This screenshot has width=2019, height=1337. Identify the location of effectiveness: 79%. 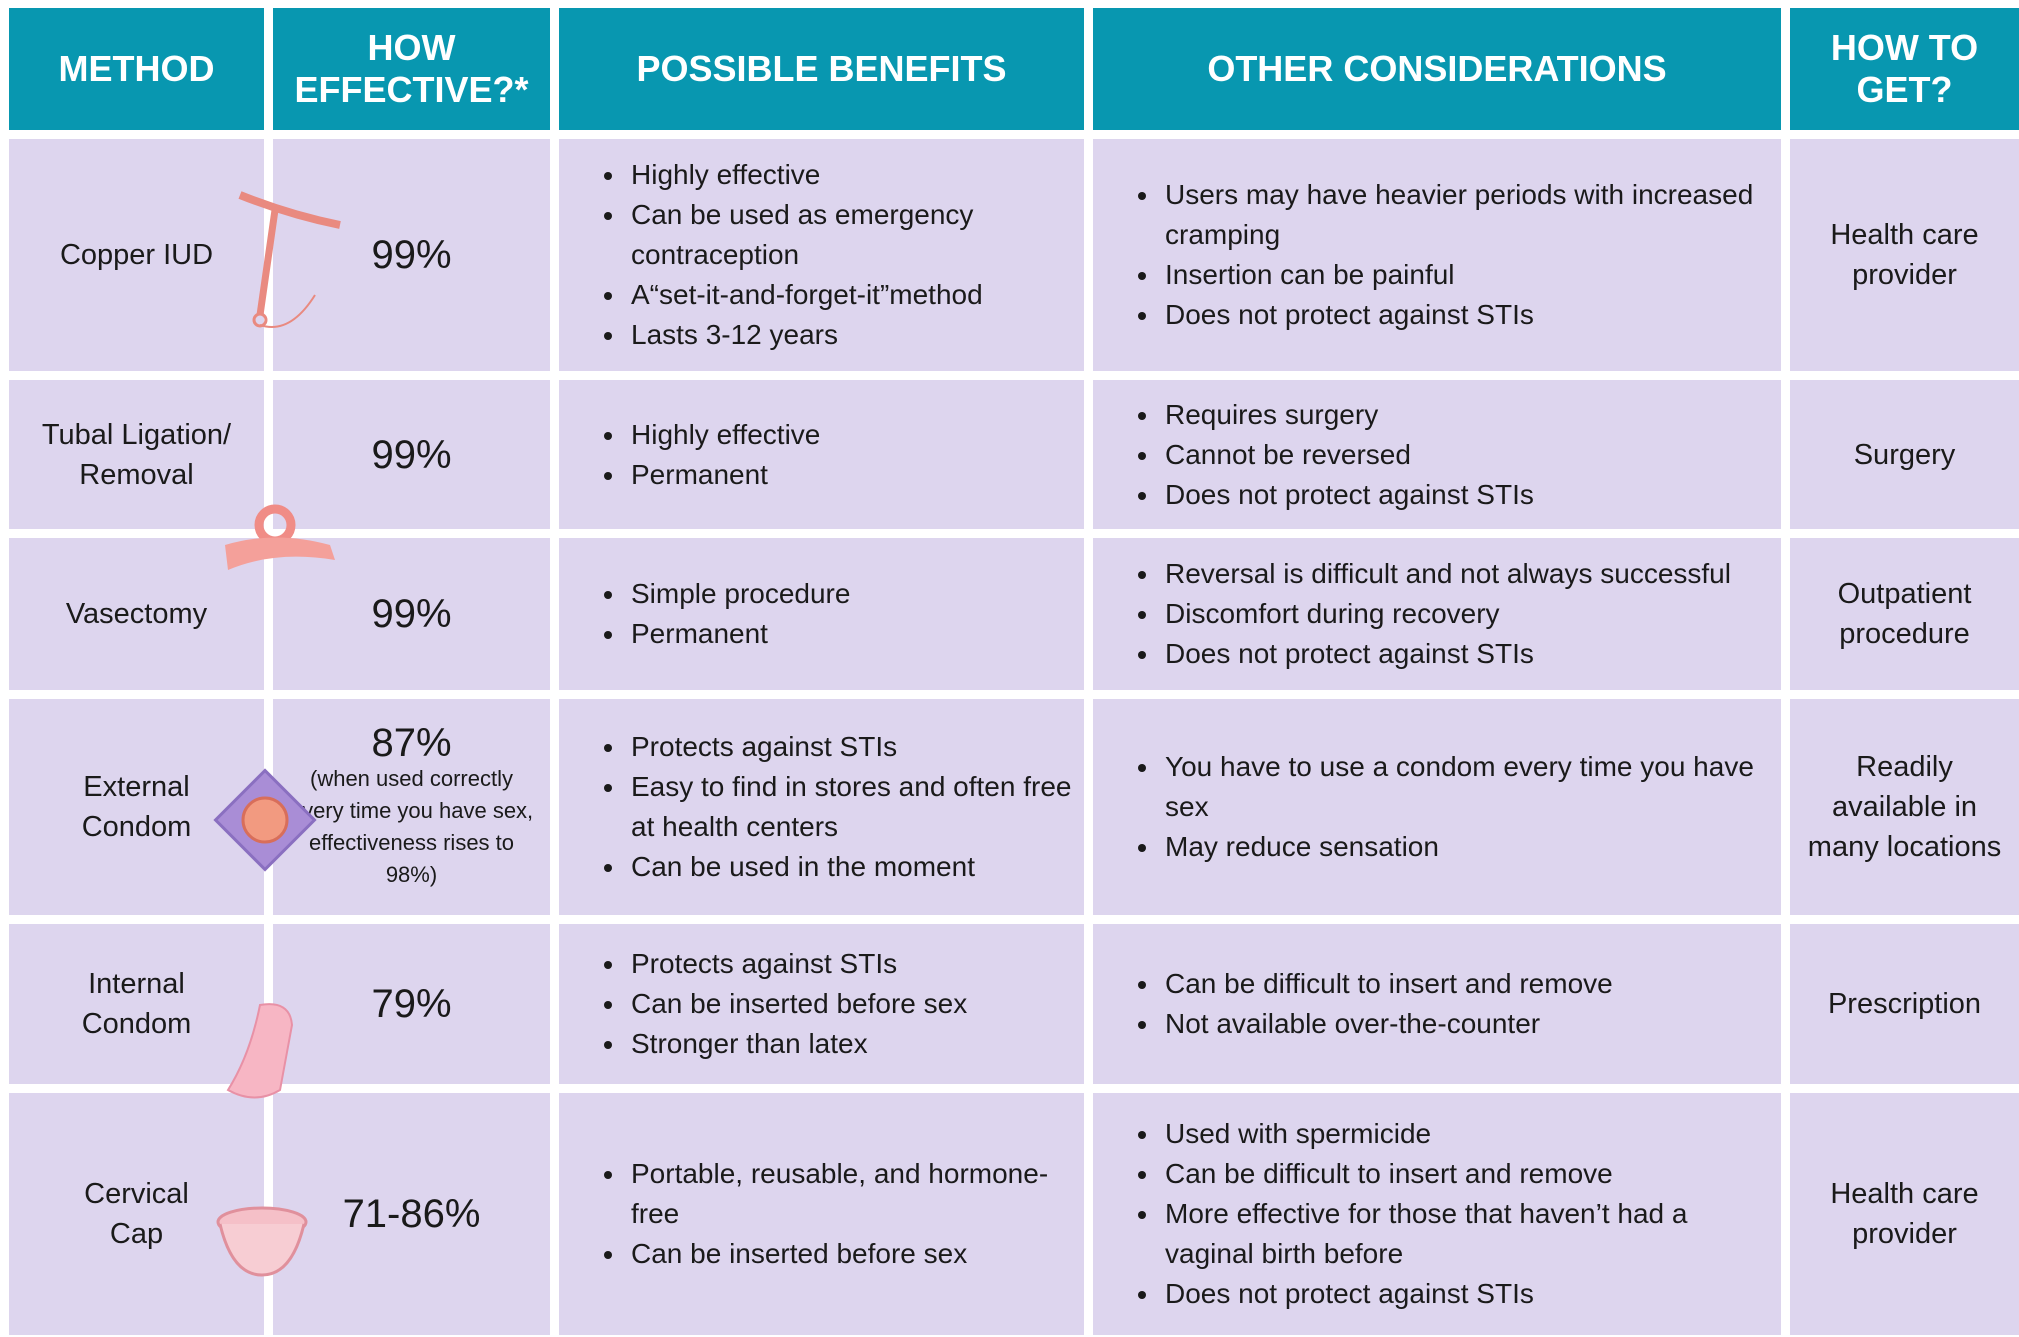
(411, 1004).